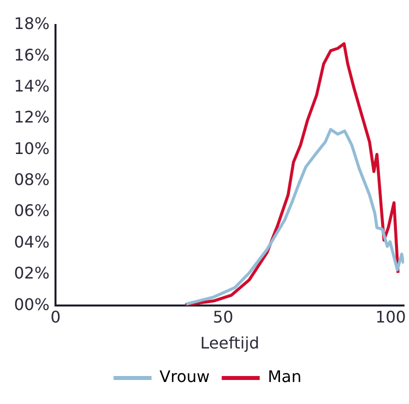 The image size is (409, 404). I want to click on y-tick-label: 02%, so click(32, 273).